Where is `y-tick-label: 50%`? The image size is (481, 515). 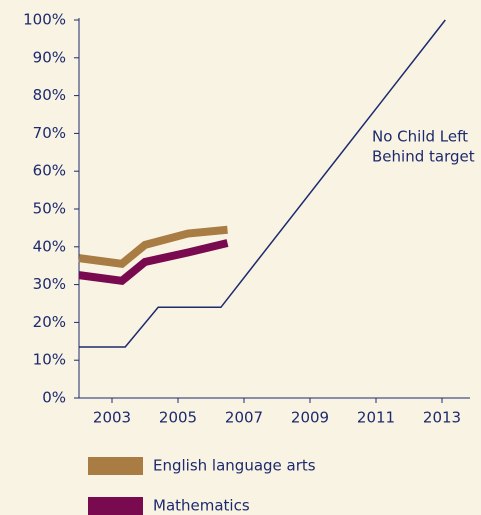
y-tick-label: 50% is located at coordinates (49, 209).